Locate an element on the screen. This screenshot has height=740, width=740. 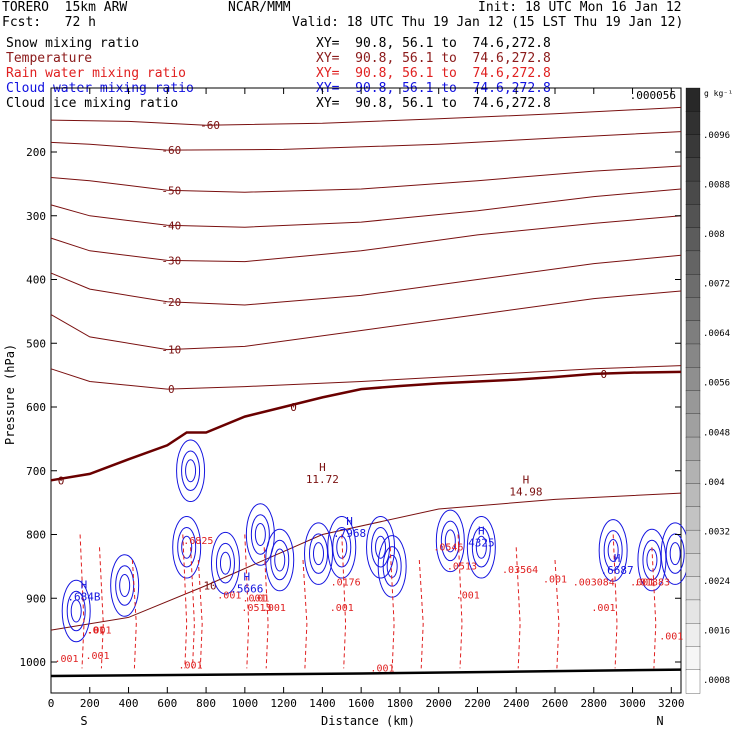
max-value-label: .000056 is located at coordinates (653, 95).